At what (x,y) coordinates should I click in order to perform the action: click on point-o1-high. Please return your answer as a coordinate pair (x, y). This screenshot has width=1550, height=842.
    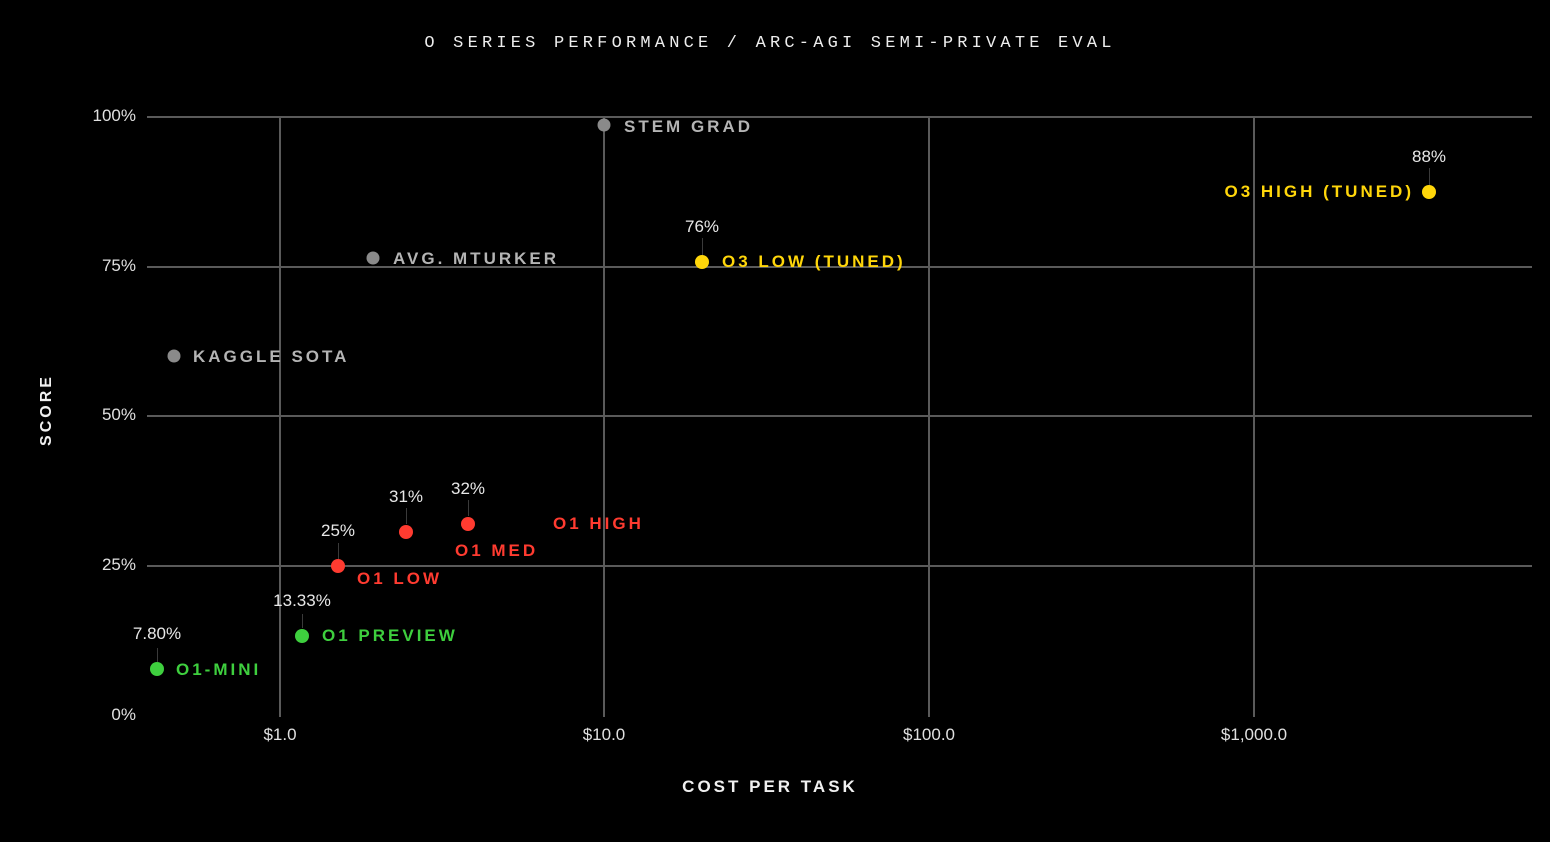
    Looking at the image, I should click on (468, 524).